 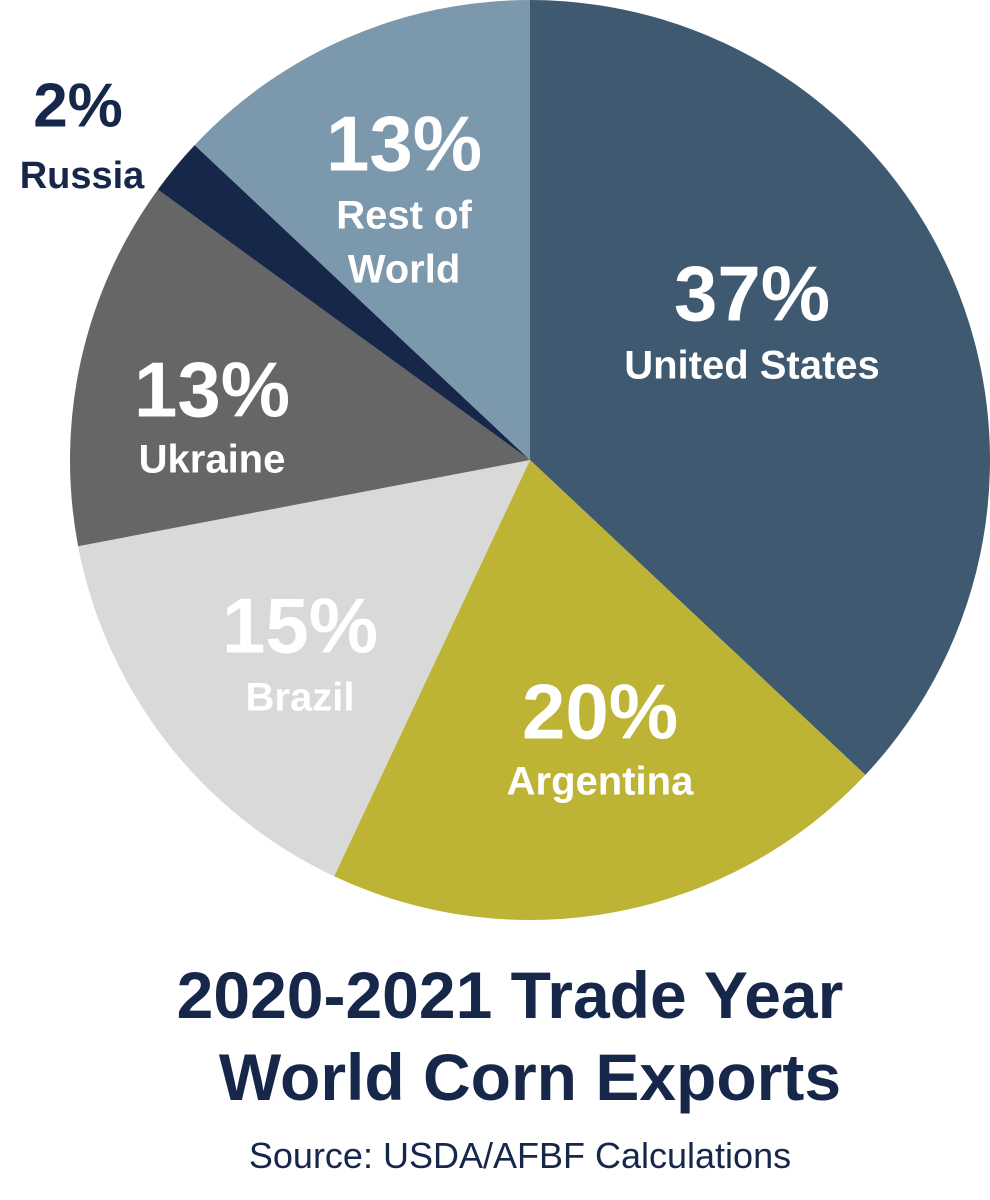 I want to click on slice-value-label-ukraine: 13%, so click(x=212, y=390).